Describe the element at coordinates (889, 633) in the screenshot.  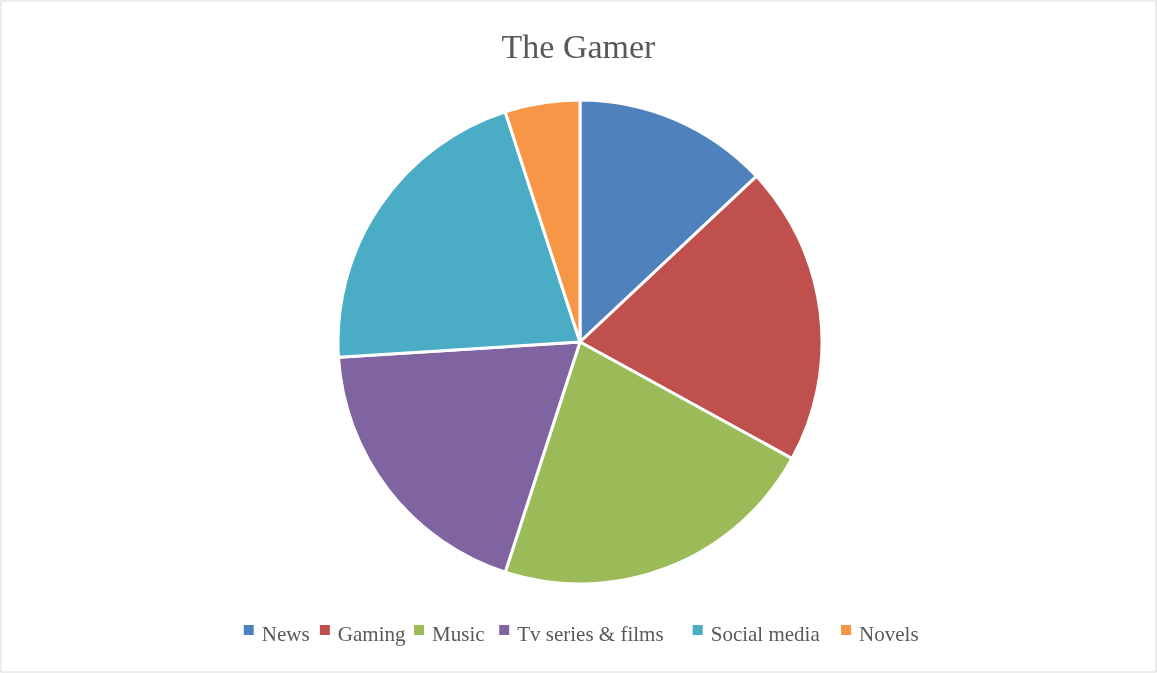
I see `legend-label: Novels` at that location.